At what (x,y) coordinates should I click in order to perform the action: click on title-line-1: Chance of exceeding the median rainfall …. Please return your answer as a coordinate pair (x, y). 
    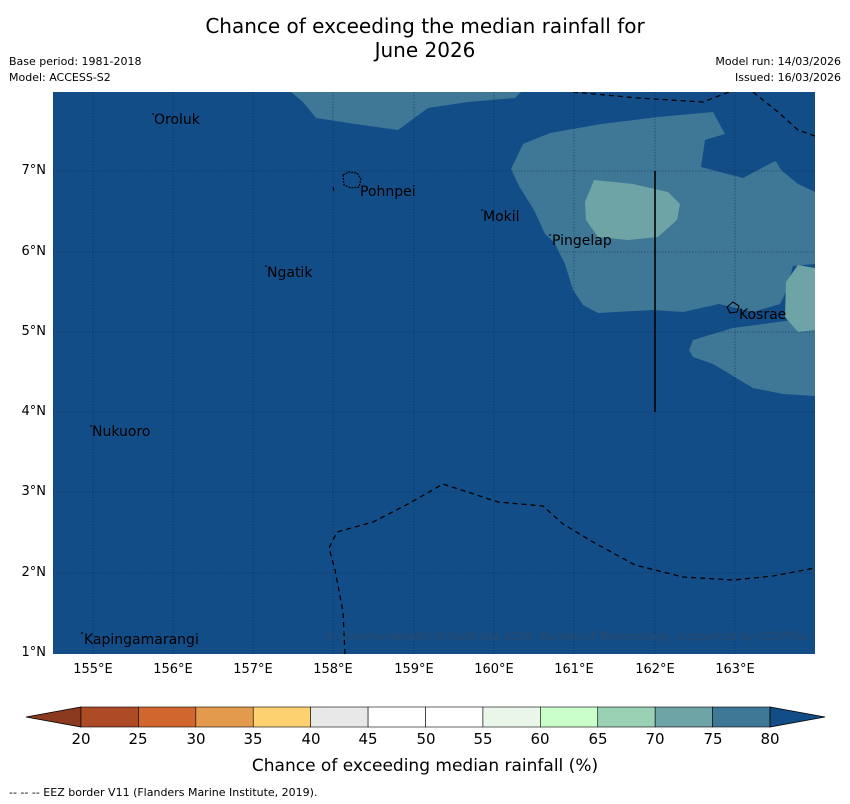
    Looking at the image, I should click on (425, 26).